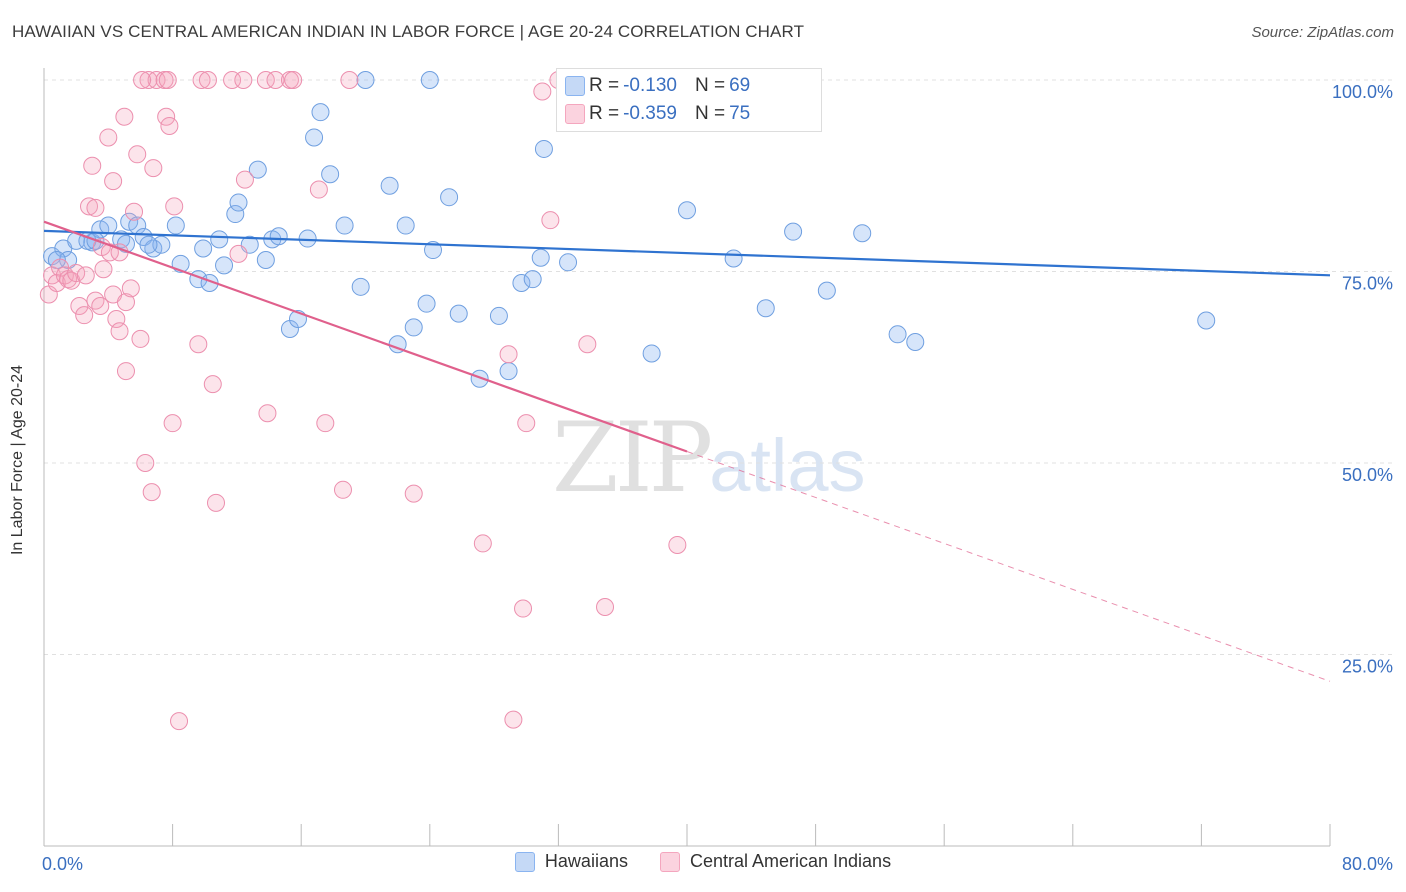  Describe the element at coordinates (790, 861) in the screenshot. I see `legend-label-central-american-indians: Central American Indians` at that location.